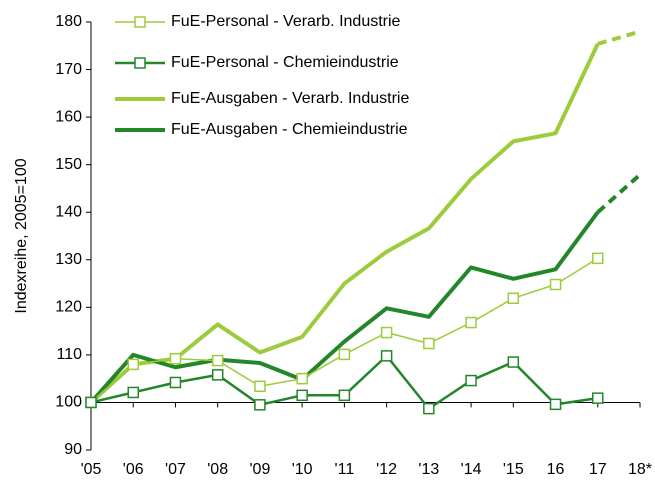  I want to click on y-tick-label: 90, so click(73, 449).